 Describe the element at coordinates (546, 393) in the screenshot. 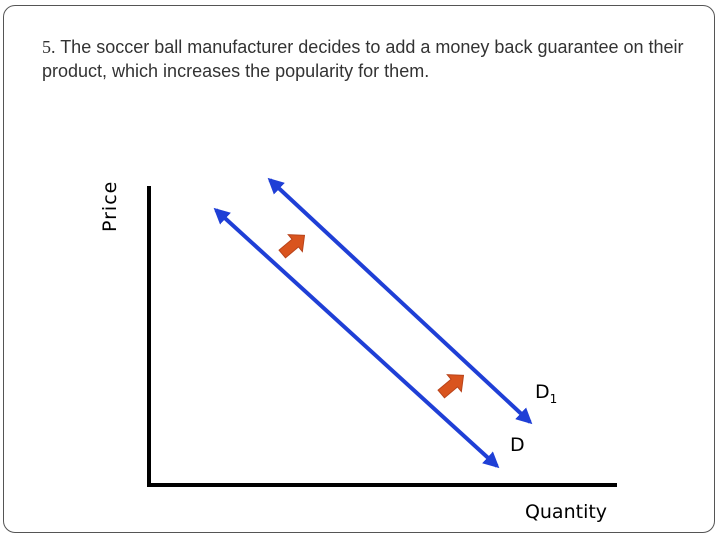

I see `curve-label-d1: D1` at that location.